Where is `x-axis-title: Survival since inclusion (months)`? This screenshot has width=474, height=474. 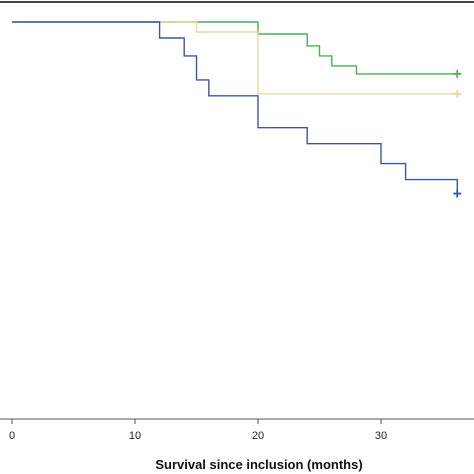 x-axis-title: Survival since inclusion (months) is located at coordinates (258, 464).